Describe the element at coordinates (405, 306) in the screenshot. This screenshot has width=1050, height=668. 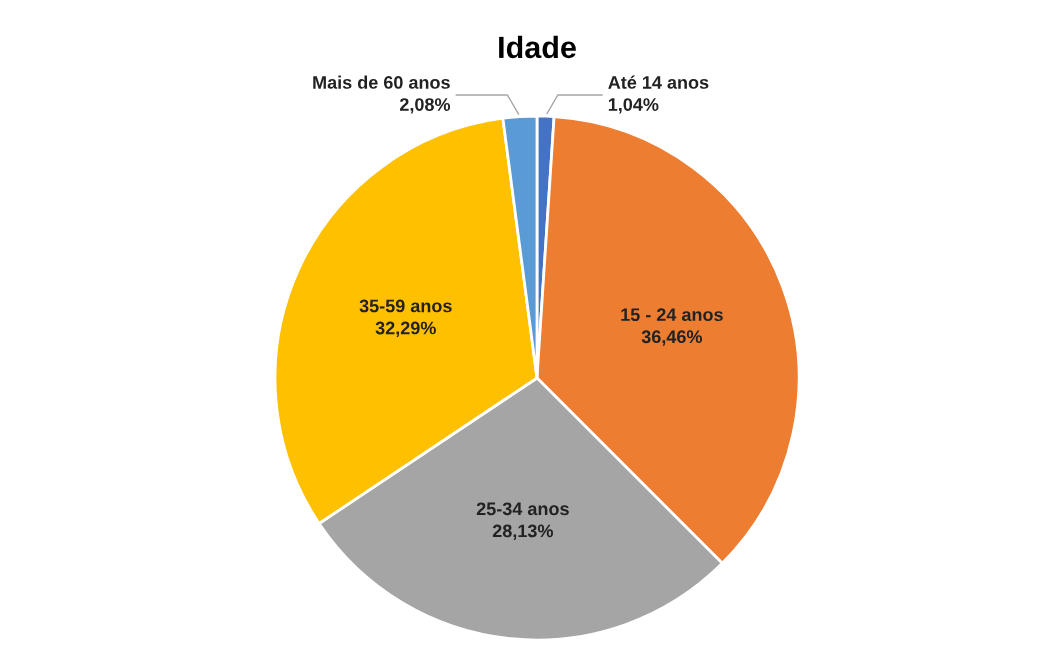
I see `slice-label: 35-59 anos` at that location.